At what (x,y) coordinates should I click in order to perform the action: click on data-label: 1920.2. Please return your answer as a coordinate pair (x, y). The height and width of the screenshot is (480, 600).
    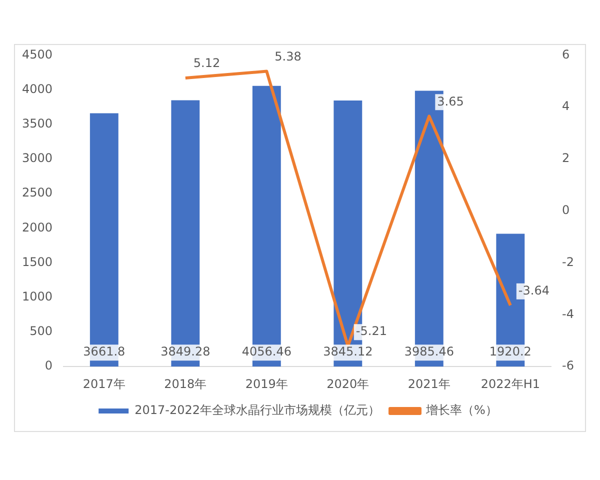
    Looking at the image, I should click on (510, 351).